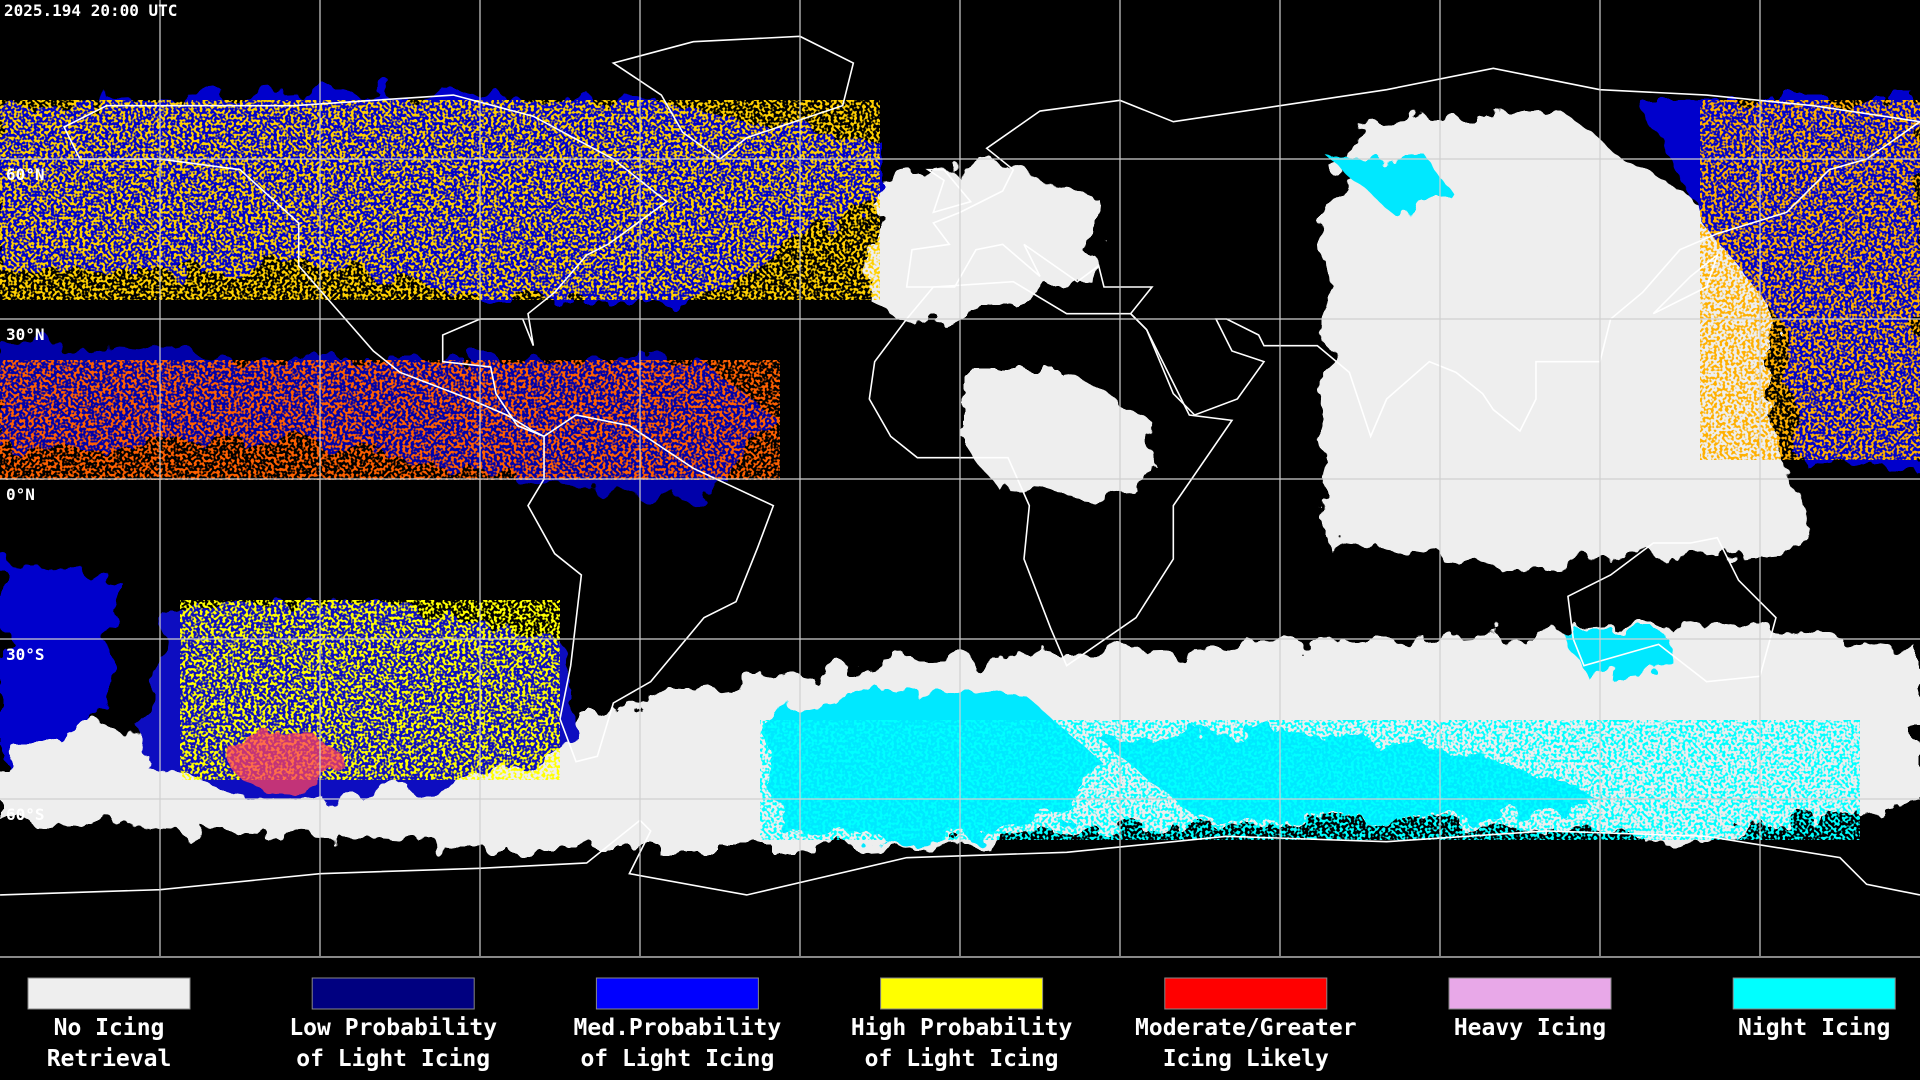 The height and width of the screenshot is (1080, 1920). What do you see at coordinates (25, 334) in the screenshot?
I see `latitude-label: 30°N` at bounding box center [25, 334].